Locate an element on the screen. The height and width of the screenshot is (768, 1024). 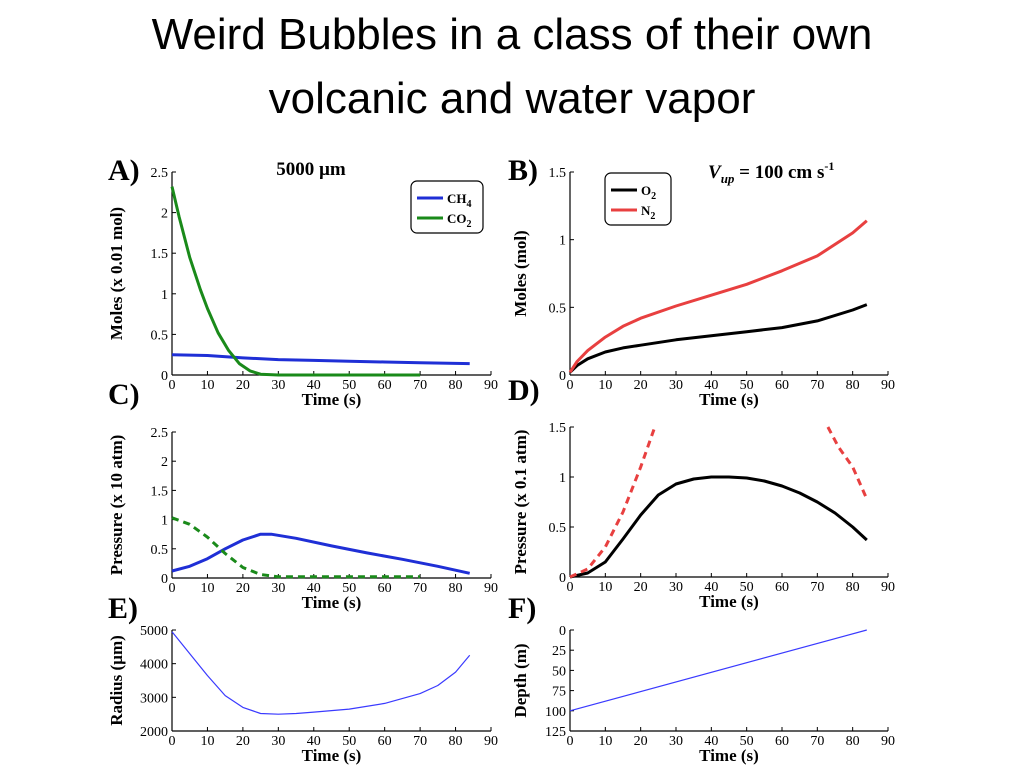
y-tick-label: 50 is located at coordinates (559, 671).